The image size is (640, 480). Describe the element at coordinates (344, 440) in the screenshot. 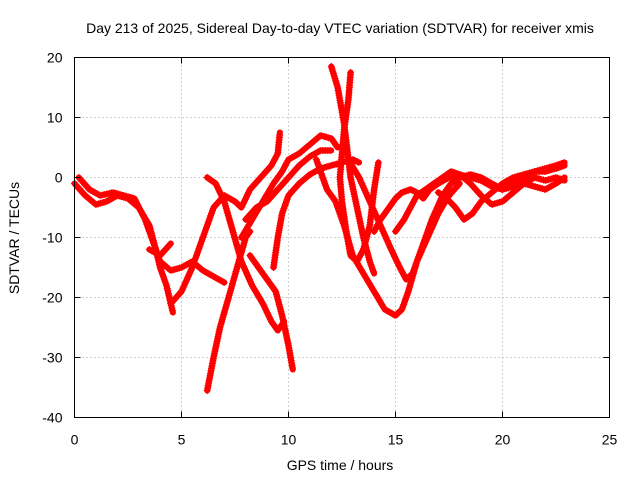

I see `x-tick-labels: 0 5 10 15 20 25` at that location.